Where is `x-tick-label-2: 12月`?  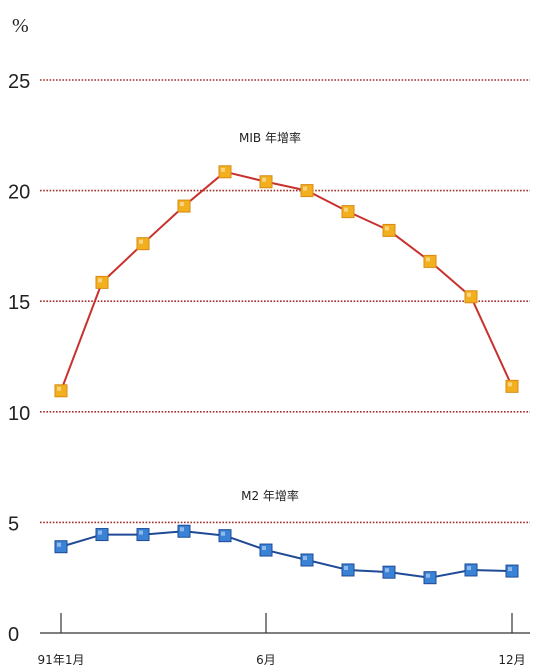 x-tick-label-2: 12月 is located at coordinates (511, 660).